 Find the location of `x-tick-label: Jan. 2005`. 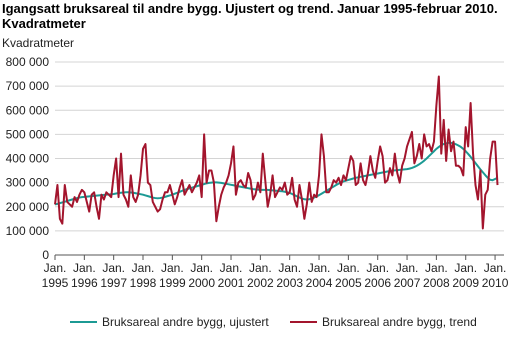

x-tick-label: Jan. 2005 is located at coordinates (348, 275).